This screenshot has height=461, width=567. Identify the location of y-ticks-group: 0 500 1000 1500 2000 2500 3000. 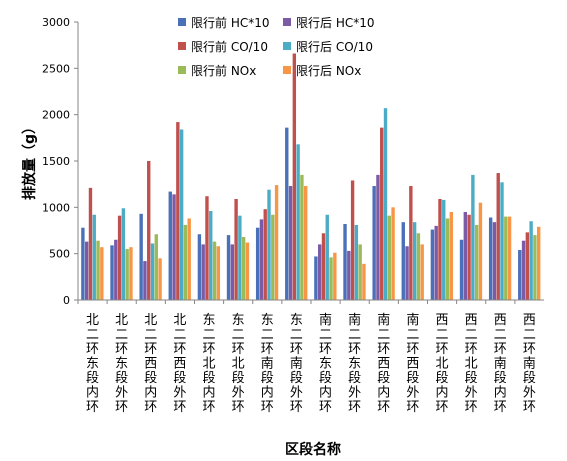
(60, 161).